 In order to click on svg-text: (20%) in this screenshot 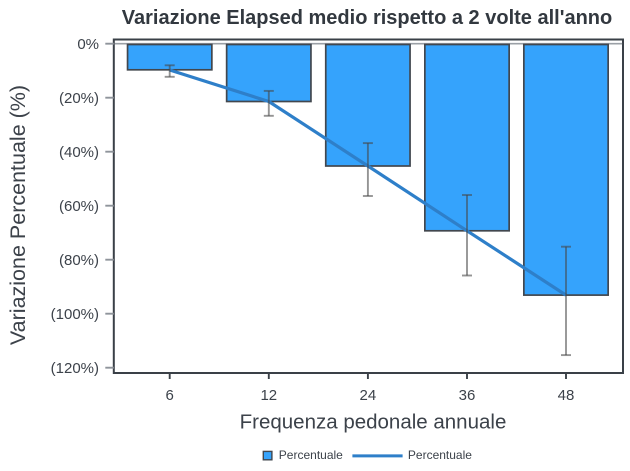, I will do `click(79, 98)`.